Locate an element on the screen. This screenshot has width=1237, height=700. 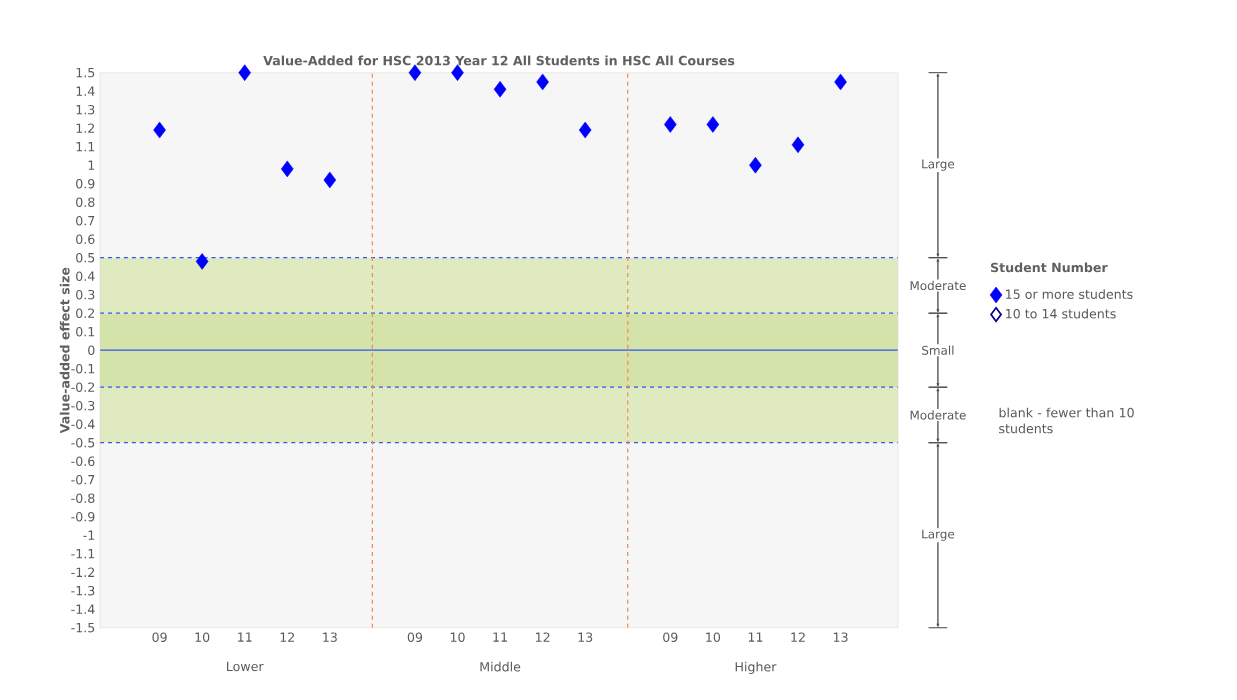
y-tick-label: 0.4 is located at coordinates (85, 276).